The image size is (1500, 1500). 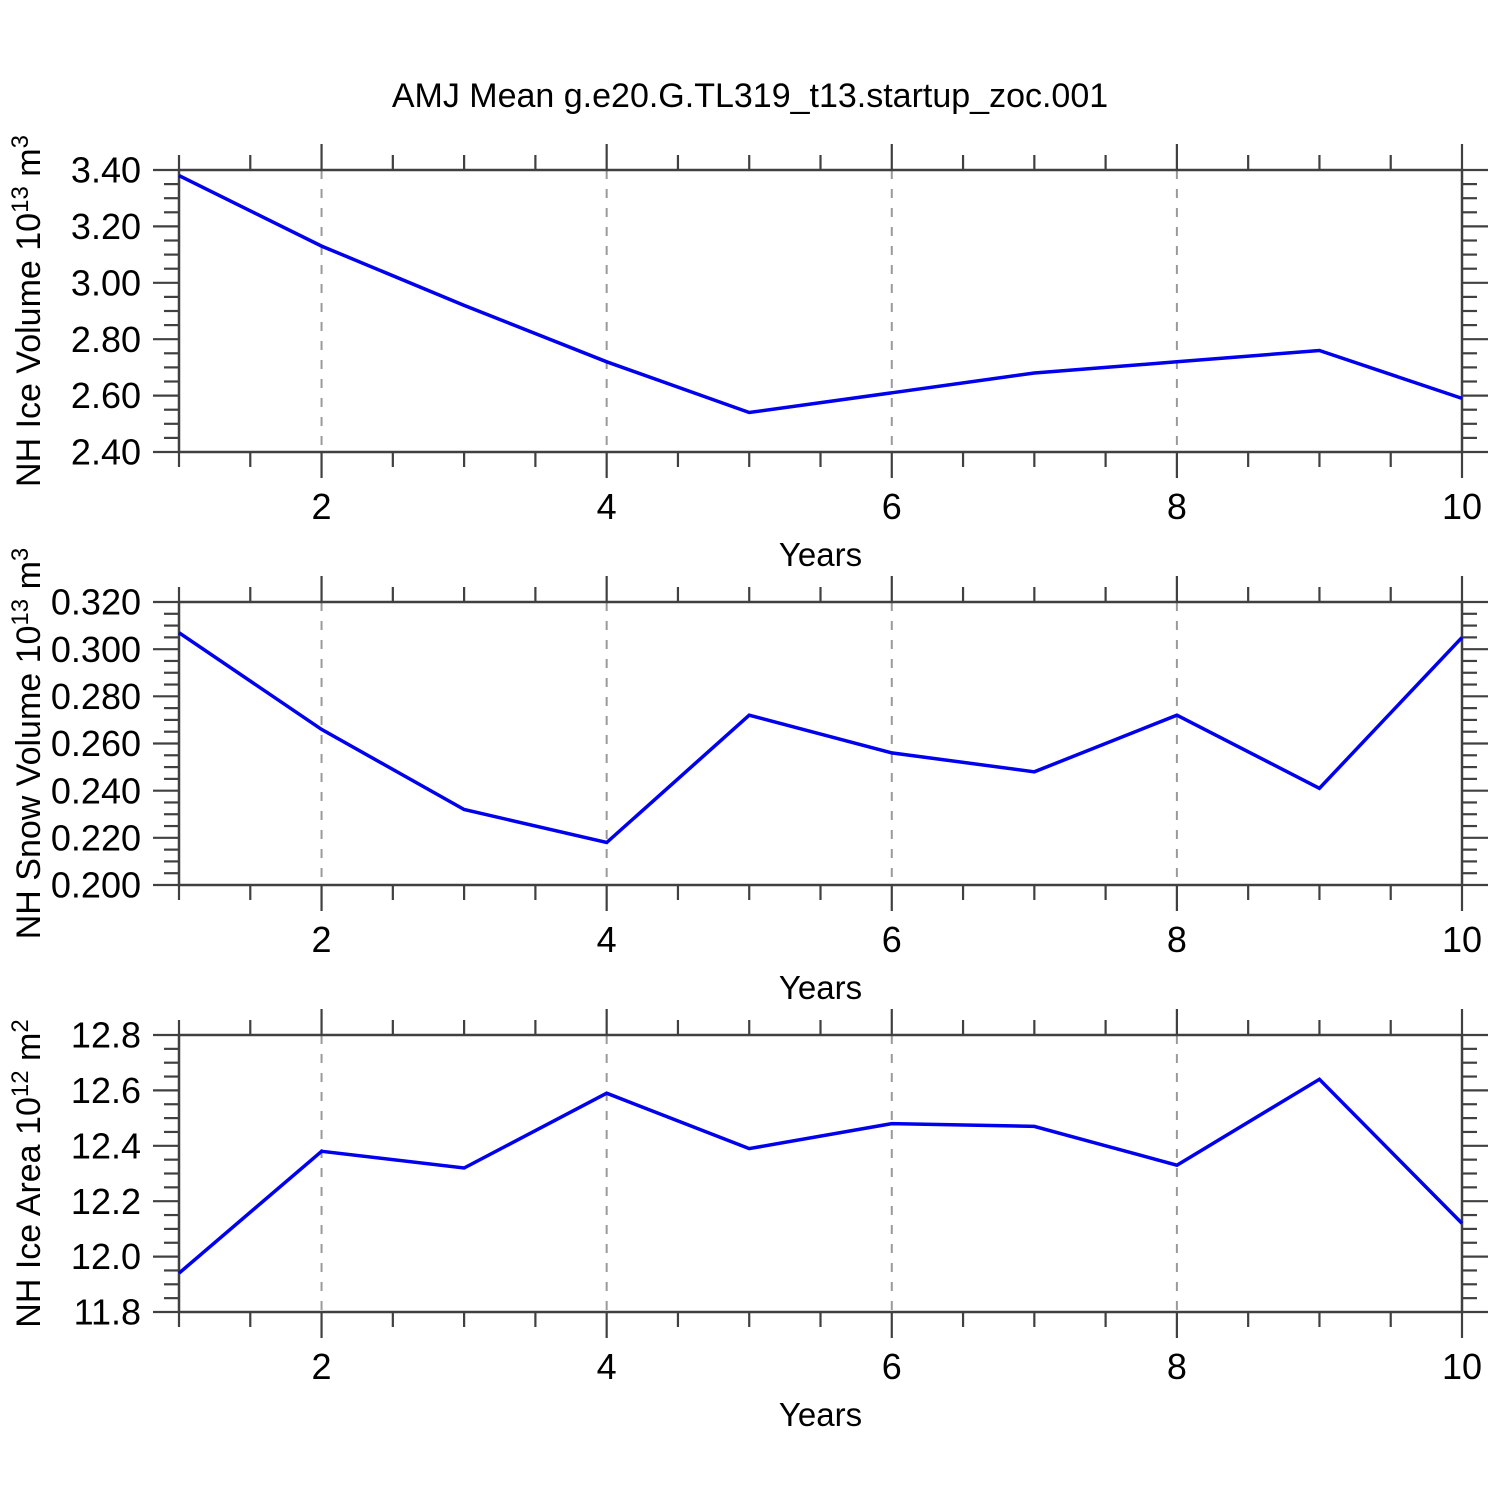 I want to click on y-tick-label: 12.8, so click(x=106, y=1035).